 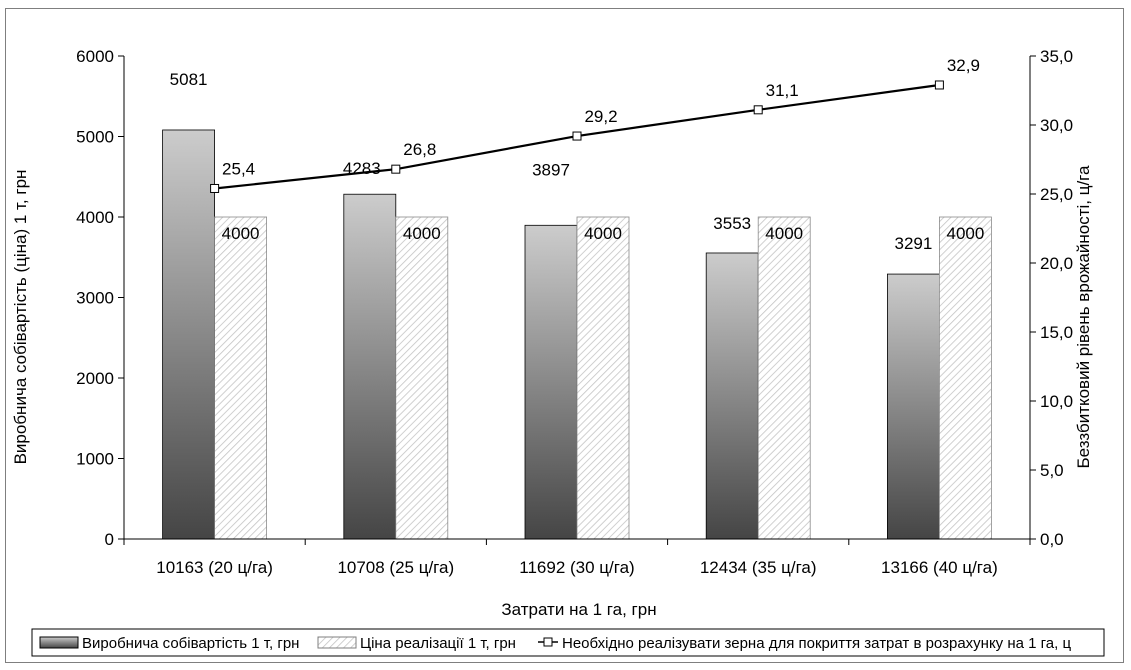 I want to click on y2-tick-label: 15,0, so click(x=1056, y=332).